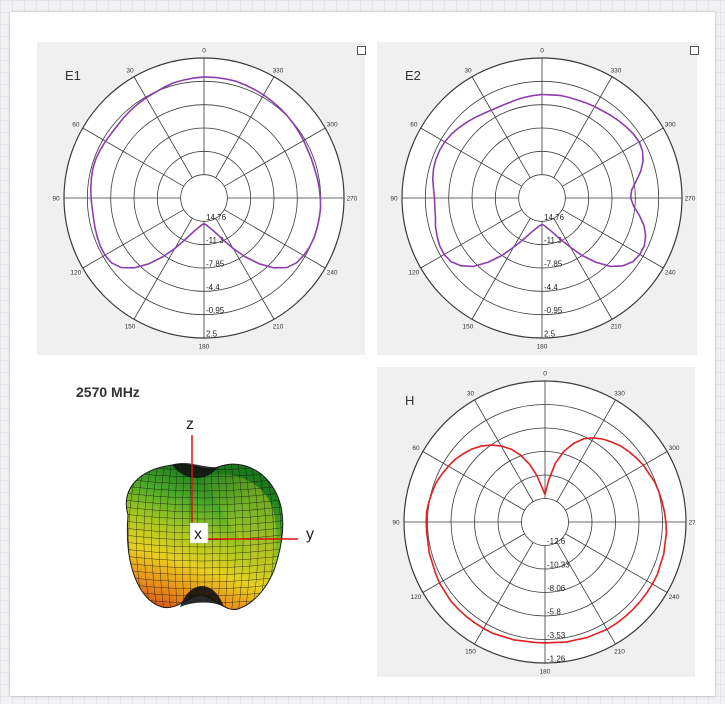 The image size is (725, 704). What do you see at coordinates (556, 635) in the screenshot?
I see `radial-tick-label: -3.53` at bounding box center [556, 635].